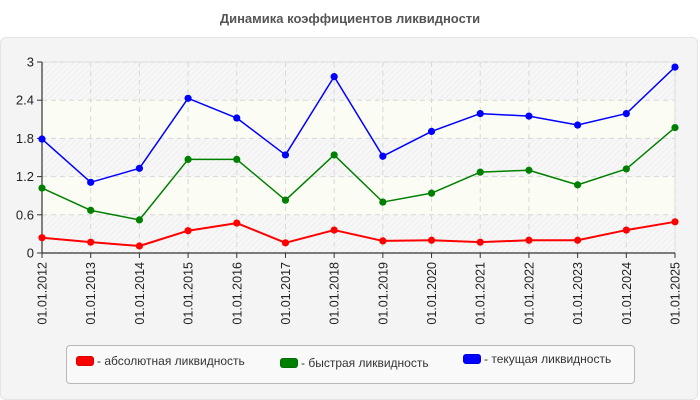 This screenshot has height=400, width=700. I want to click on x-tick-label: 01.01.2015, so click(189, 293).